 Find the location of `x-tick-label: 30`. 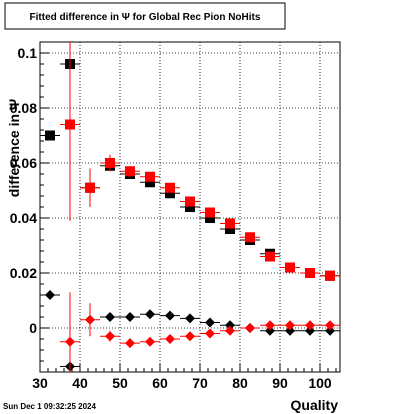

x-tick-label: 30 is located at coordinates (40, 383).